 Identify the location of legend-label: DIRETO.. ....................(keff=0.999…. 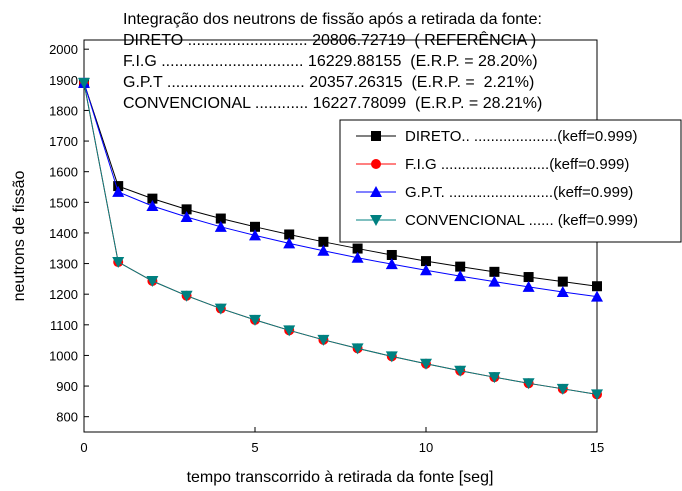
(521, 136).